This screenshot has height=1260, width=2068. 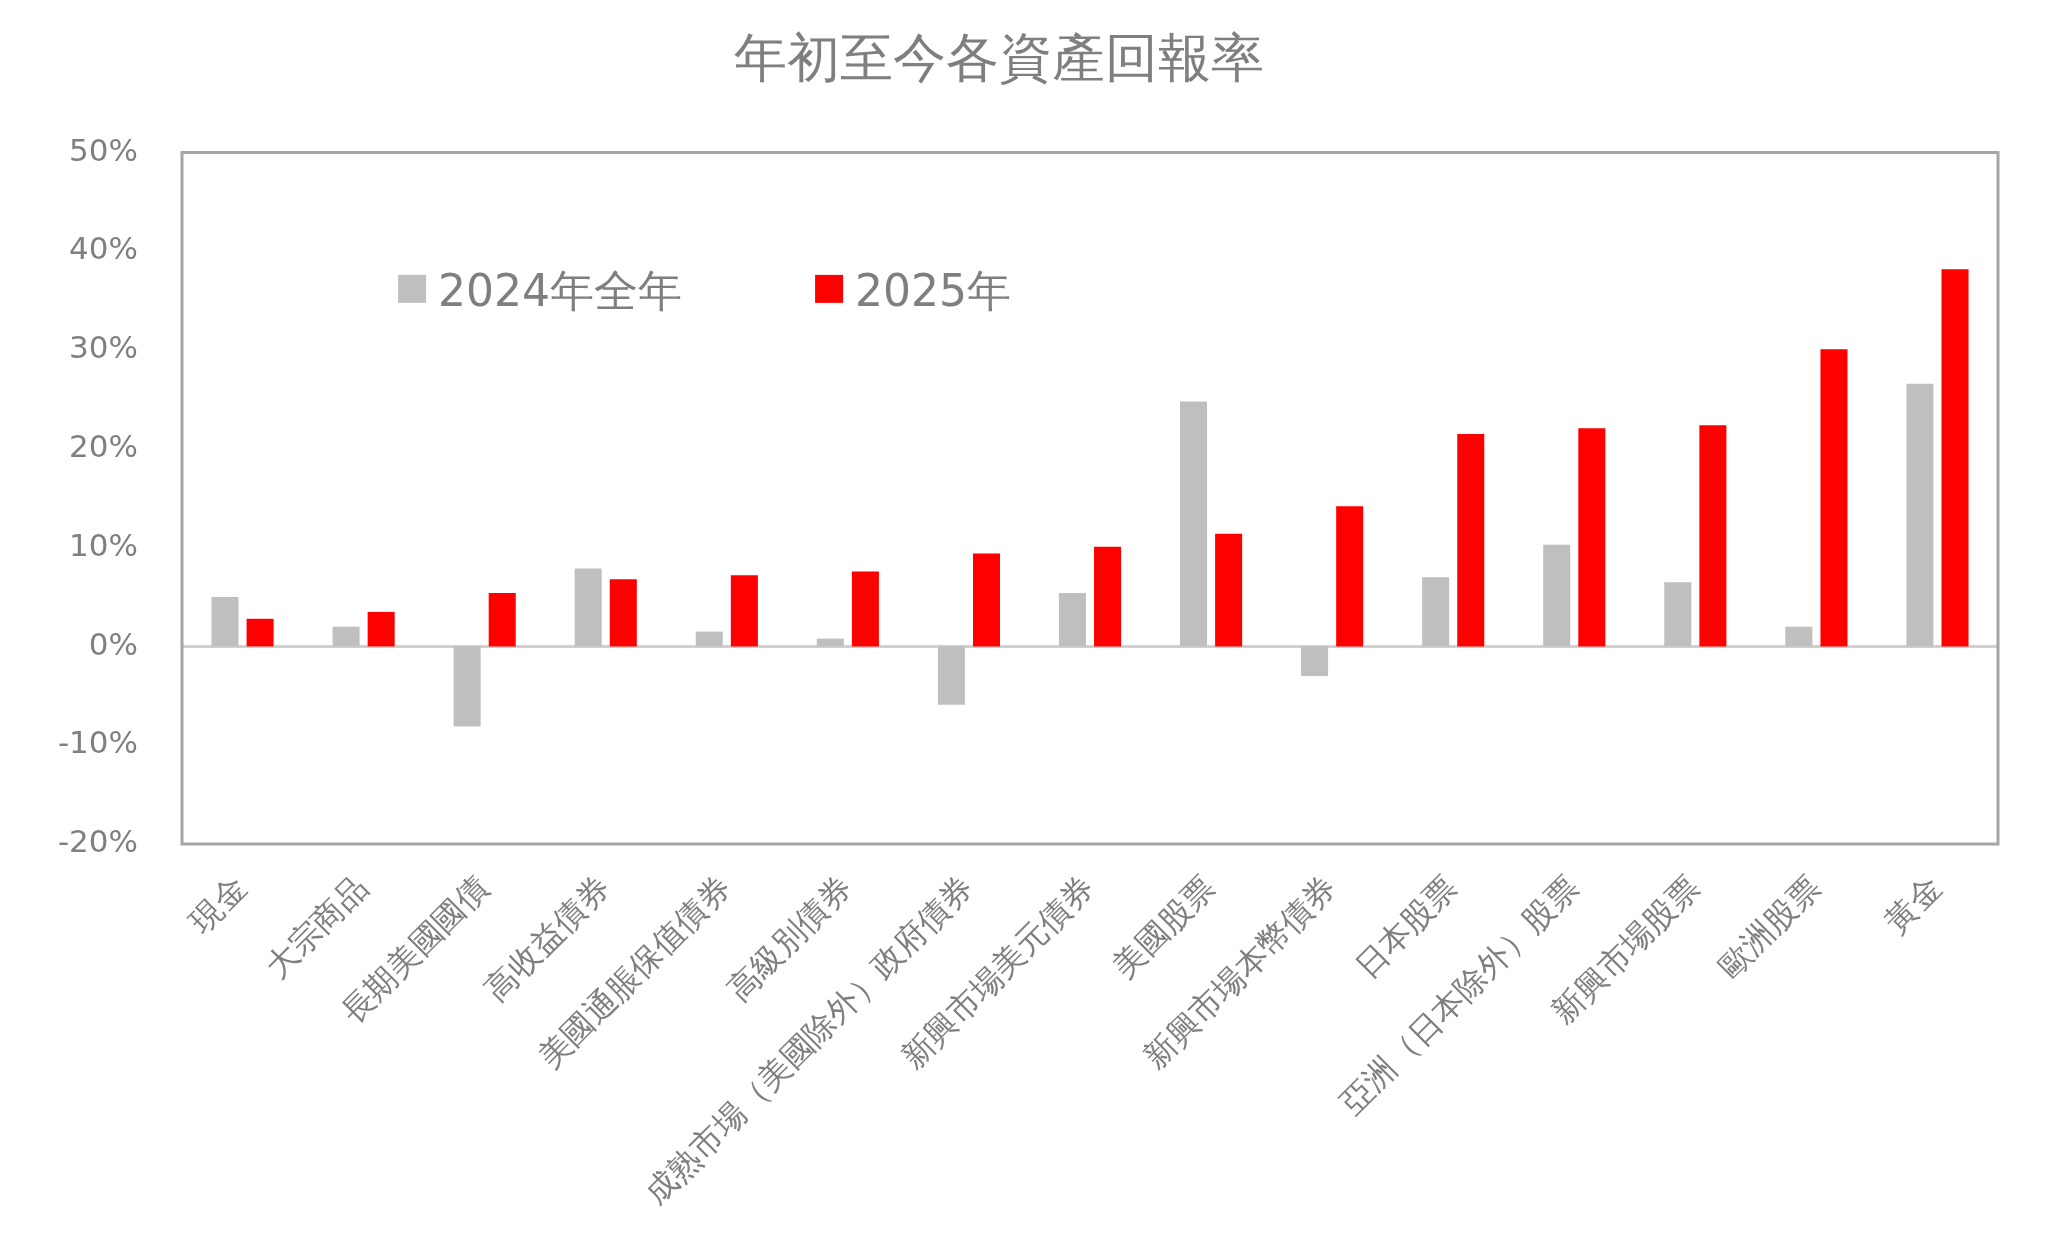 I want to click on x-tick-label: 黃金, so click(x=1912, y=904).